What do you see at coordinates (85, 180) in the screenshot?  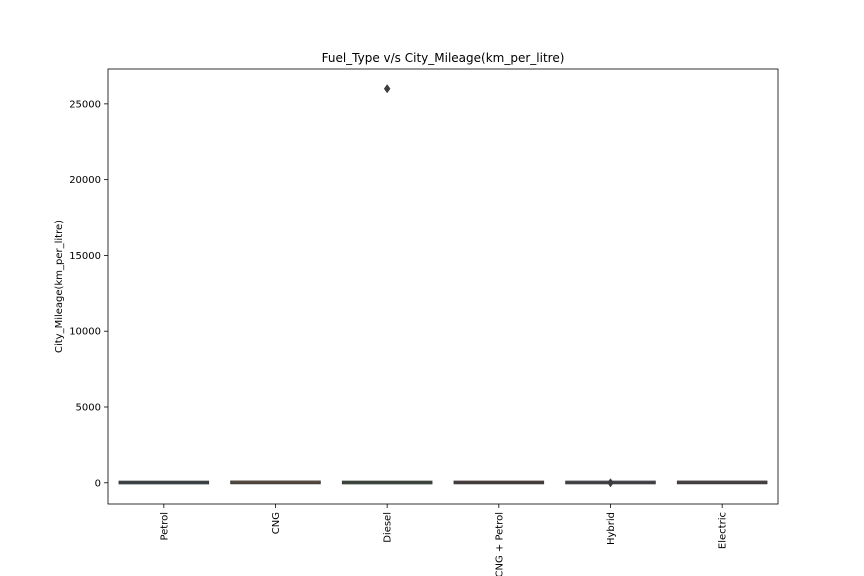 I see `y-tick-label: 20000` at bounding box center [85, 180].